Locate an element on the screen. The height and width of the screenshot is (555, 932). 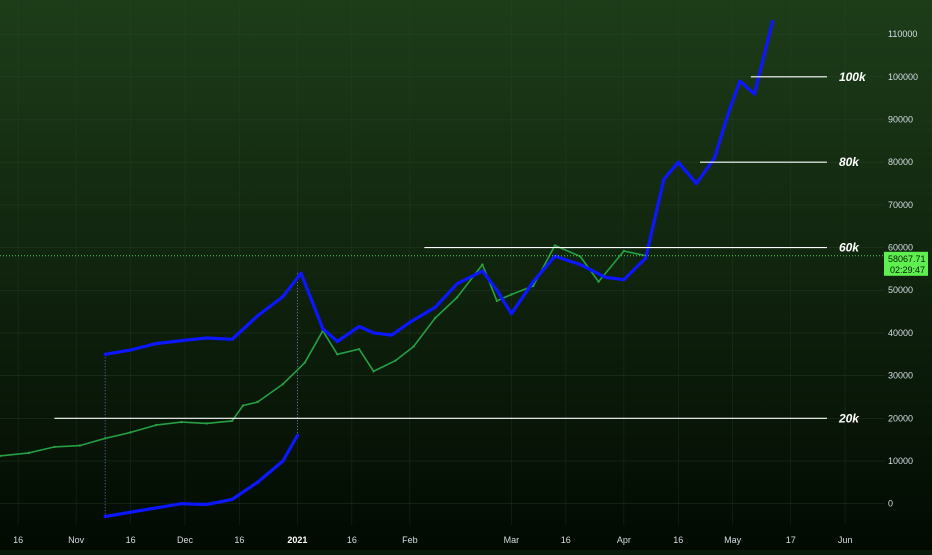
time-axis: 16 Nov 16 Dec 16 2021 16 Feb Mar 16 Apr 16 May 17 Jun is located at coordinates (432, 540).